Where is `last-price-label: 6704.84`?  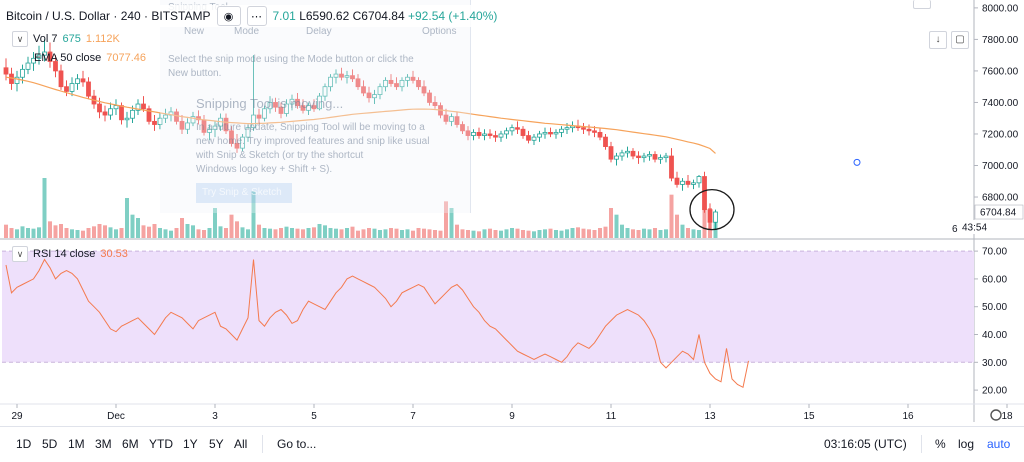 last-price-label: 6704.84 is located at coordinates (998, 213).